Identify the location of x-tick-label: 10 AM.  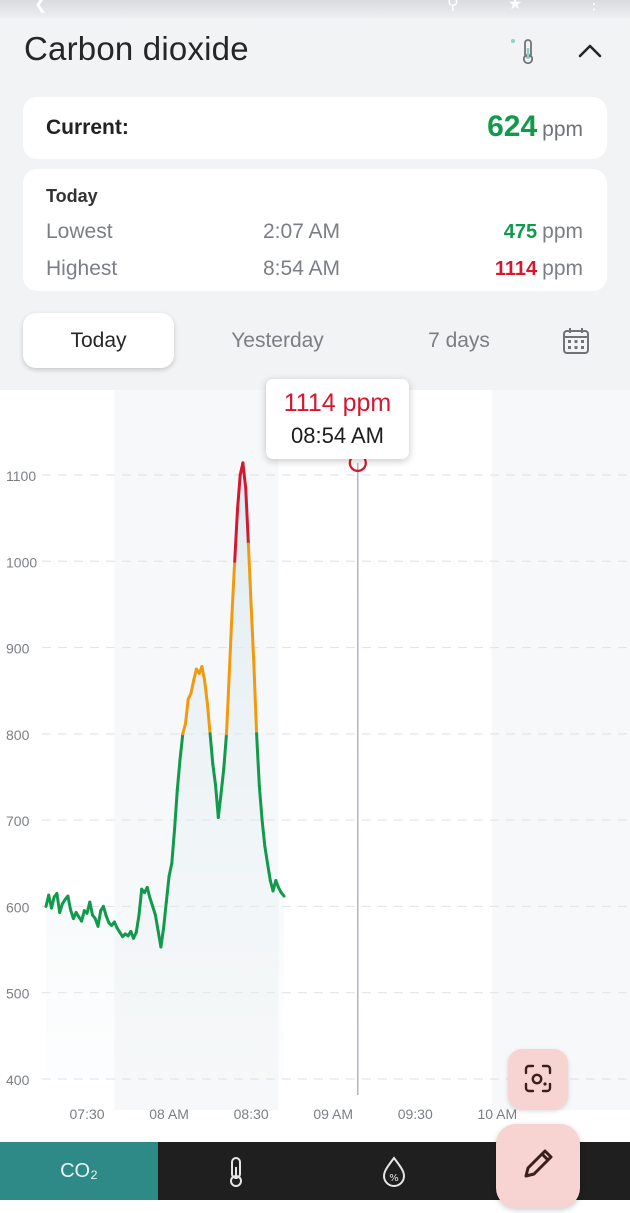
(497, 1114).